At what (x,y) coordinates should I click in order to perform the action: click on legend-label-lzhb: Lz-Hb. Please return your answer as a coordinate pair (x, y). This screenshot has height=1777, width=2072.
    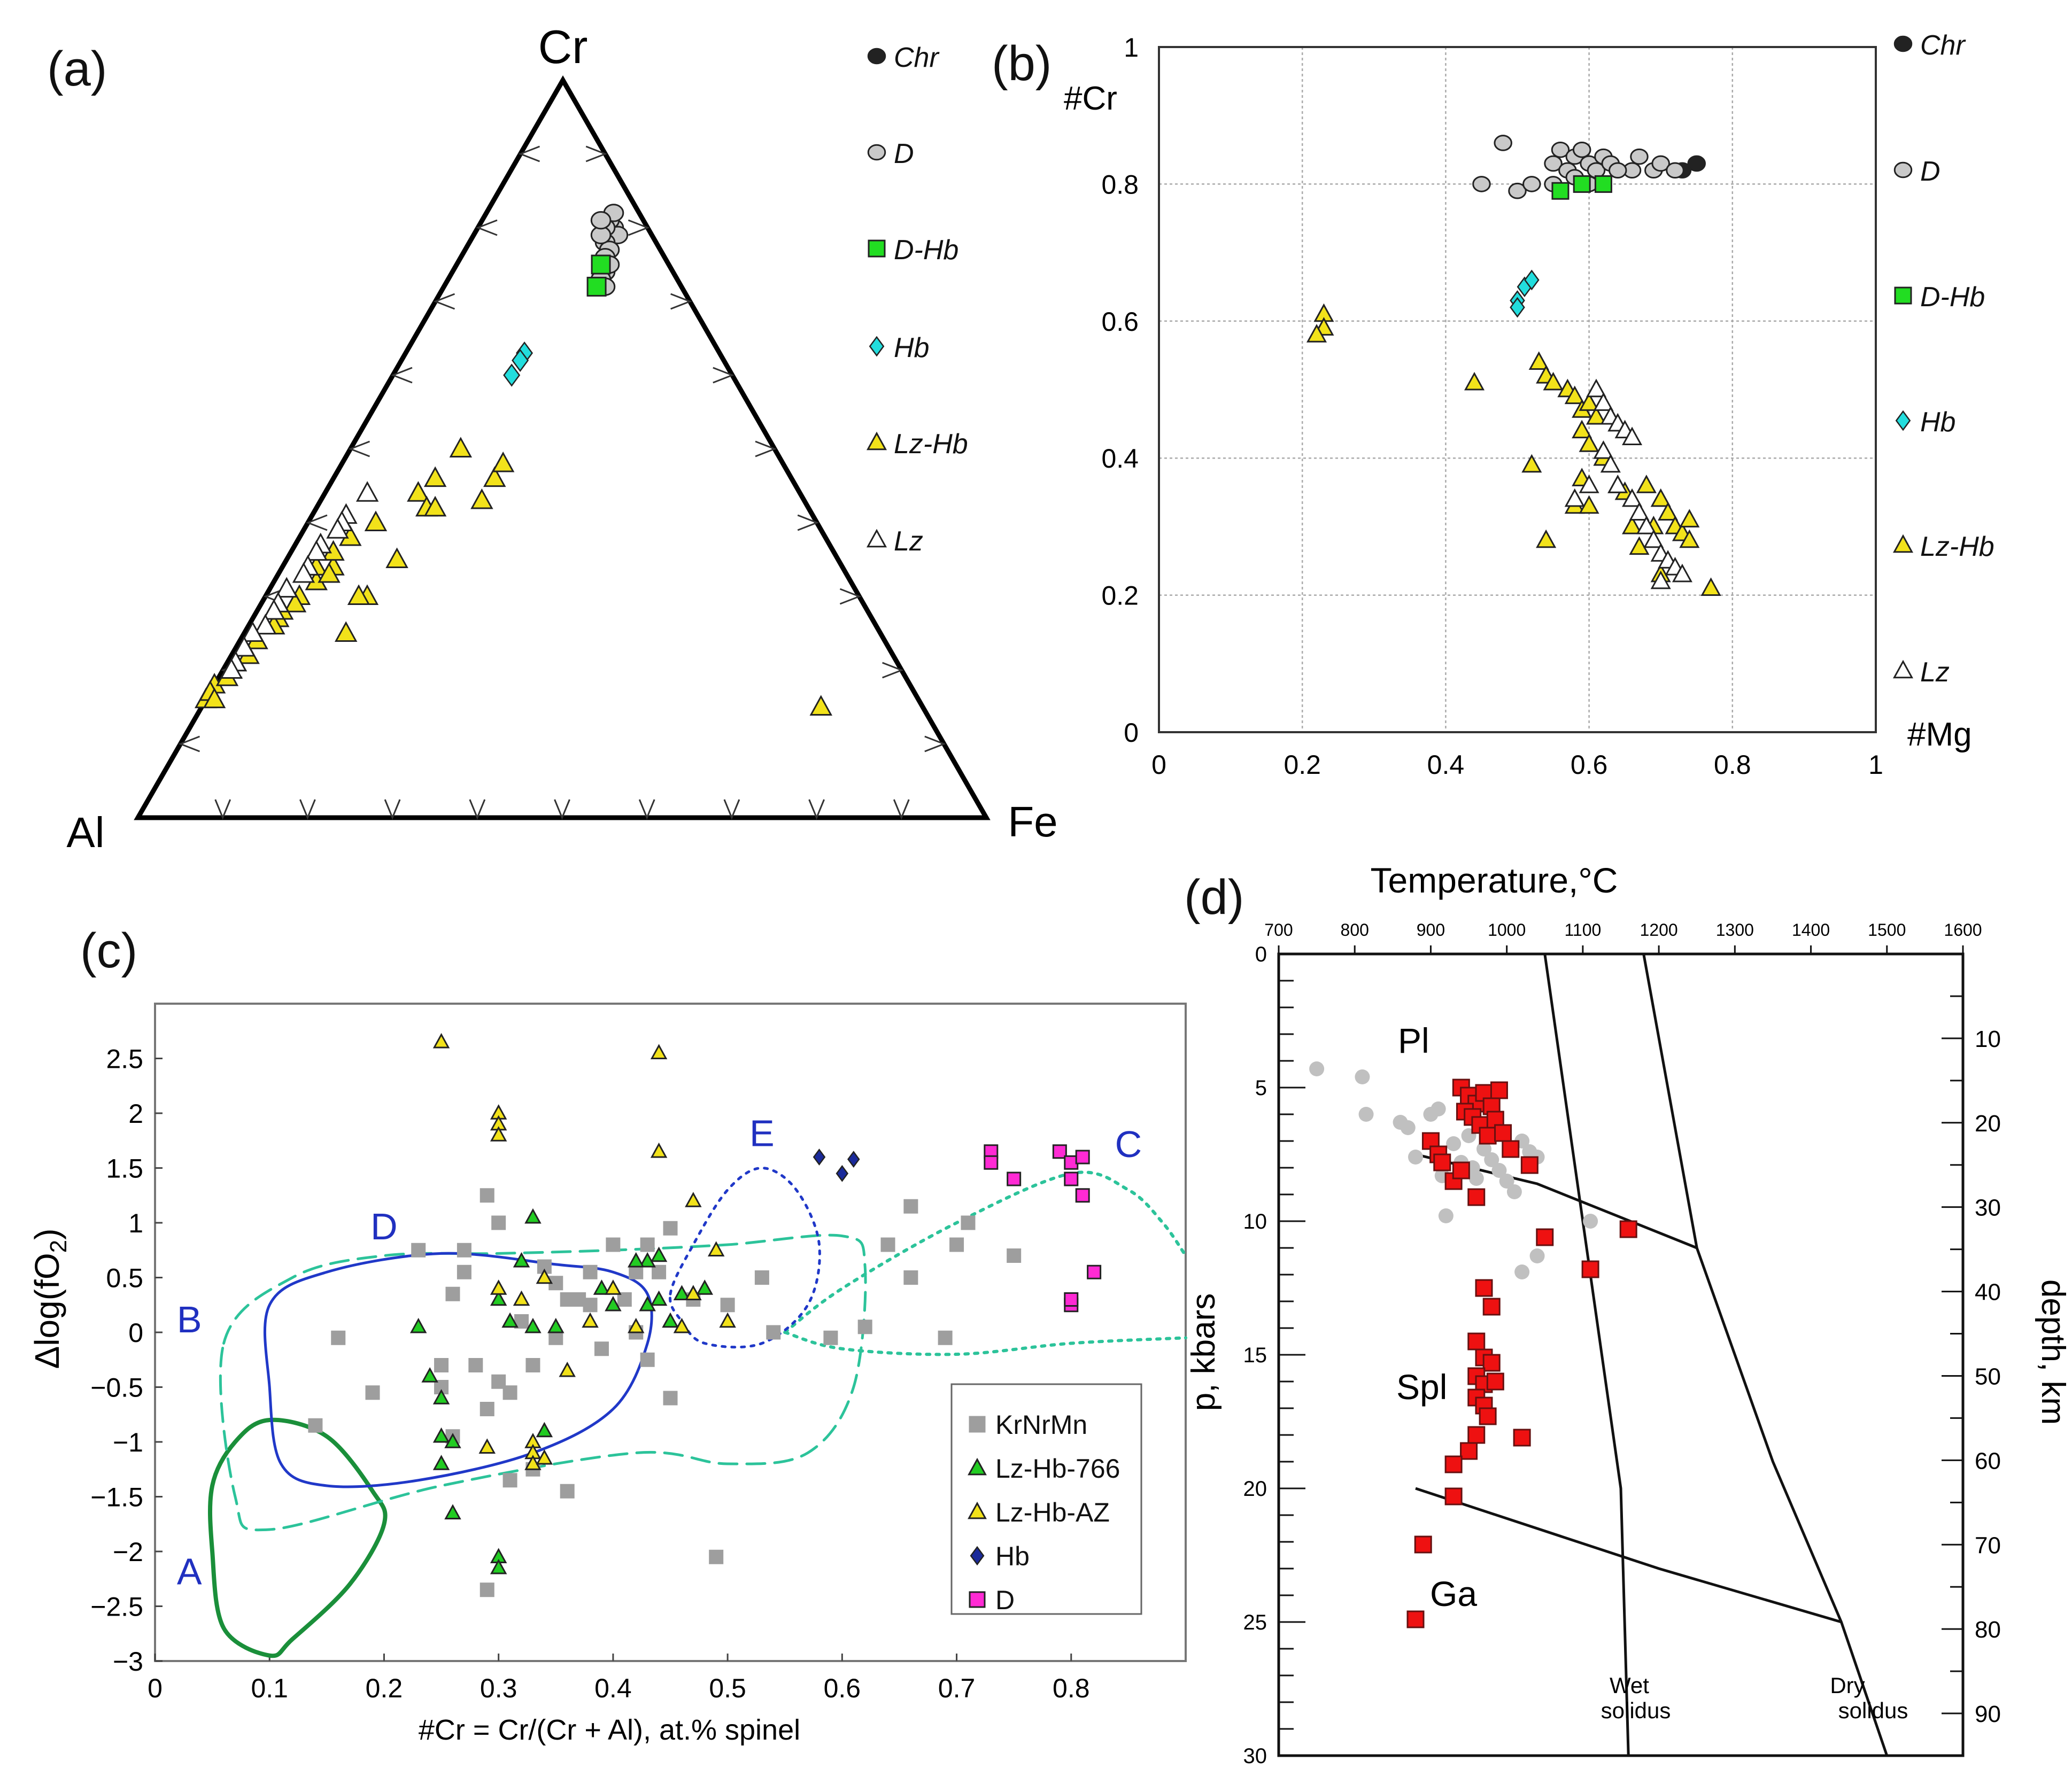
    Looking at the image, I should click on (931, 444).